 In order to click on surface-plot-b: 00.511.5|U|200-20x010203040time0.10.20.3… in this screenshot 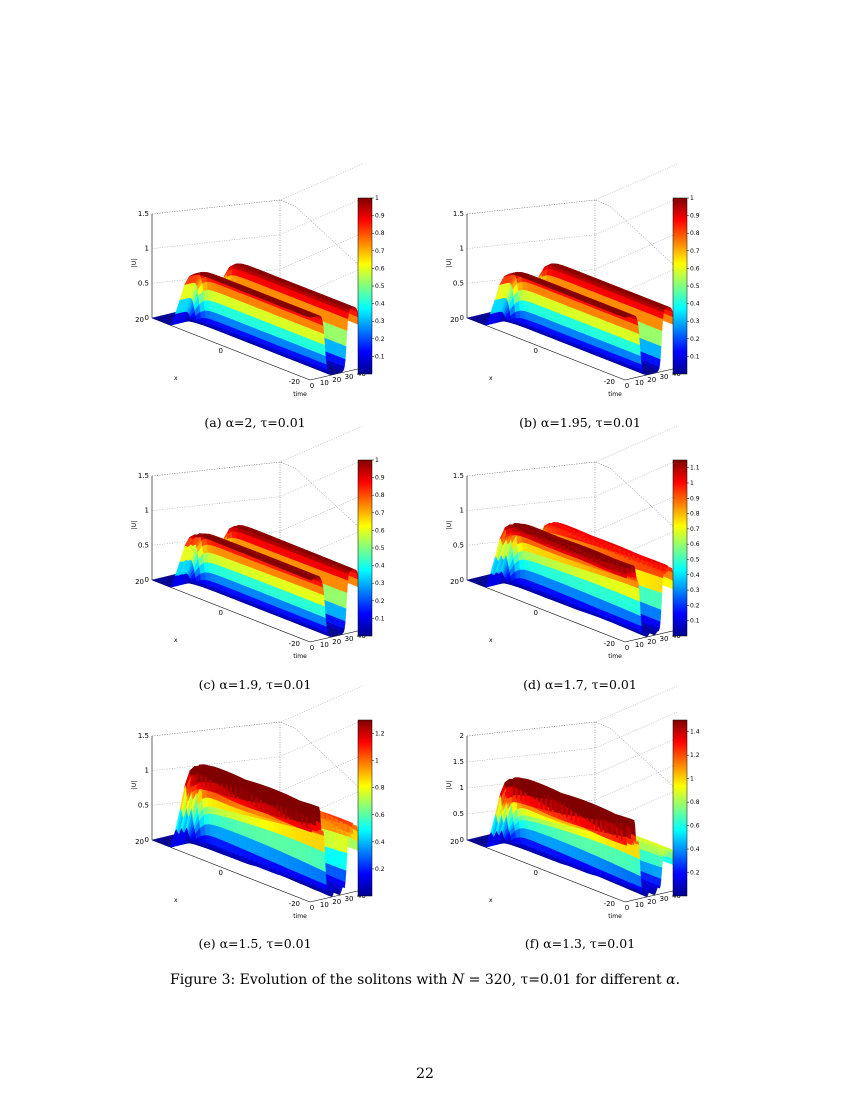, I will do `click(573, 280)`.